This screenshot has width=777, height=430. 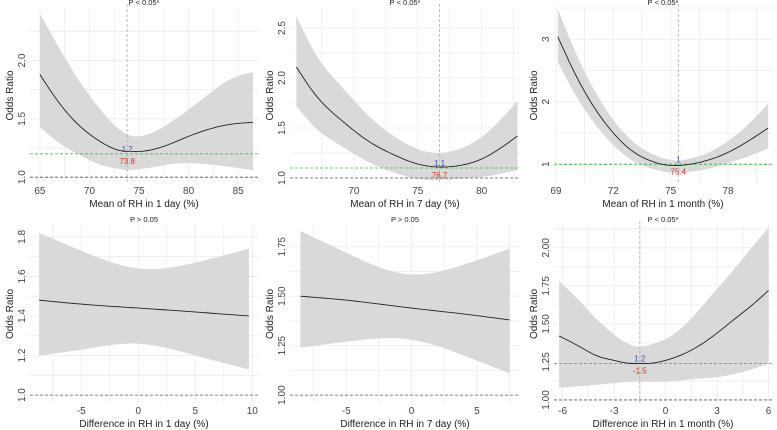 What do you see at coordinates (546, 164) in the screenshot?
I see `y-tick-label: 1` at bounding box center [546, 164].